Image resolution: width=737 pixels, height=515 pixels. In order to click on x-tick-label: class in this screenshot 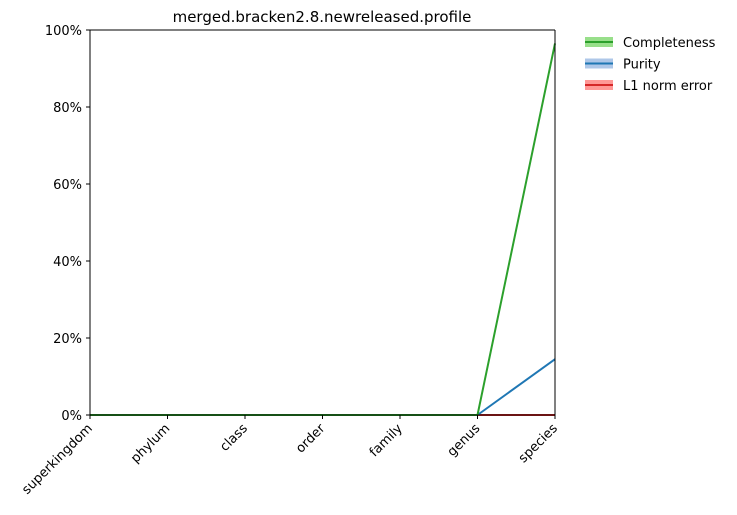, I will do `click(234, 438)`.